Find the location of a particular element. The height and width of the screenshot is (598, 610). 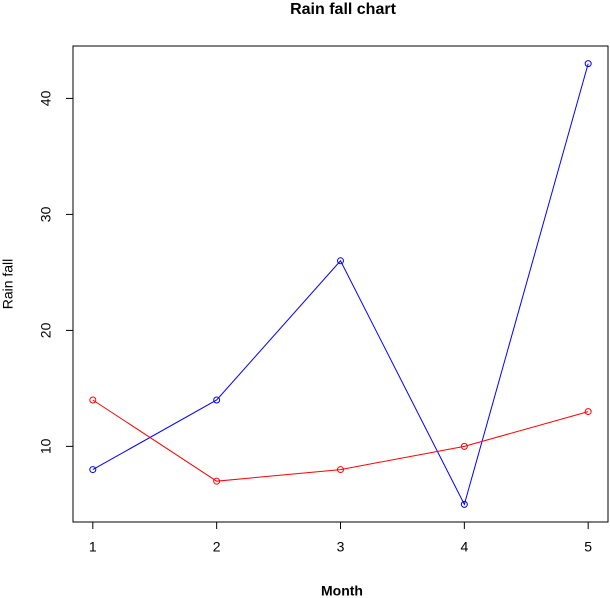

x-tick-label: 1 is located at coordinates (93, 547).